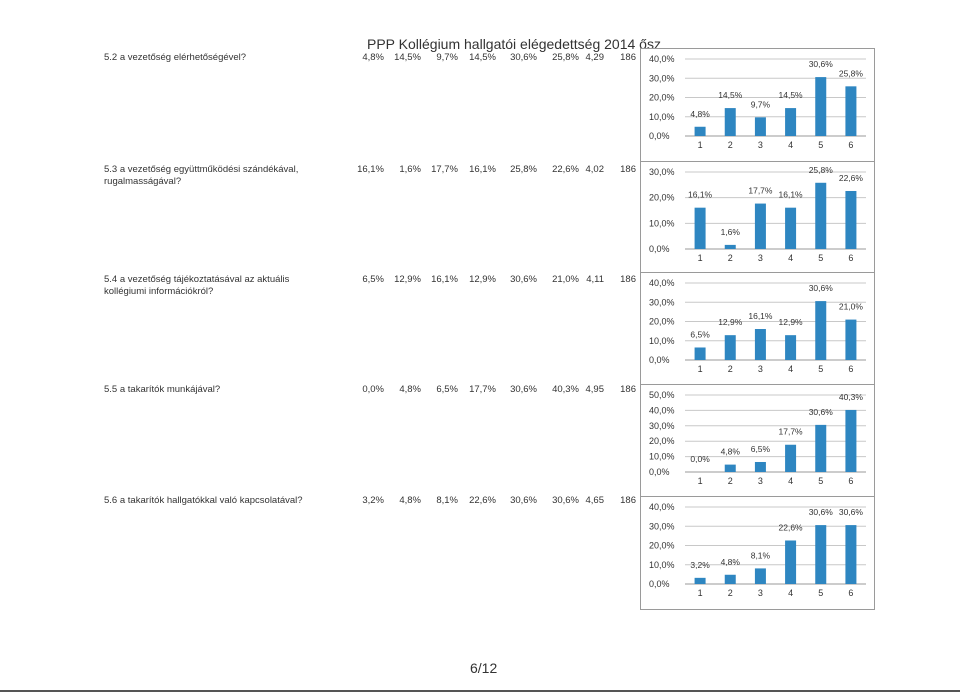 This screenshot has width=960, height=698. I want to click on data-label: 0,0%, so click(700, 459).